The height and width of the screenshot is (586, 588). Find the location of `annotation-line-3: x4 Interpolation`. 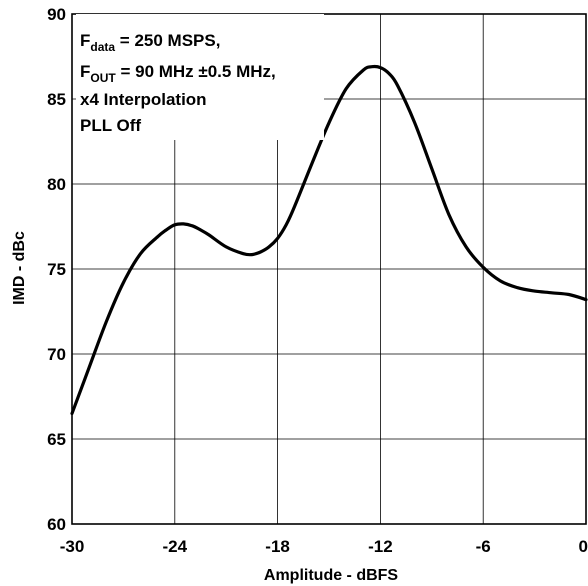

annotation-line-3: x4 Interpolation is located at coordinates (143, 99).